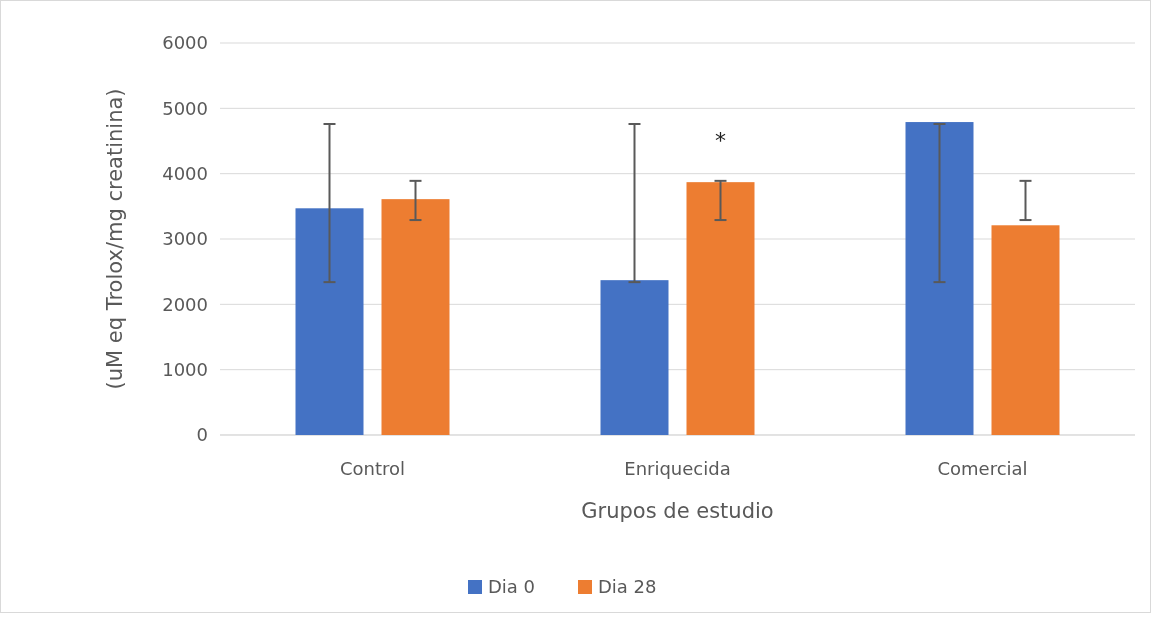 The image size is (1156, 621). I want to click on y-tick-label: 2000, so click(185, 304).